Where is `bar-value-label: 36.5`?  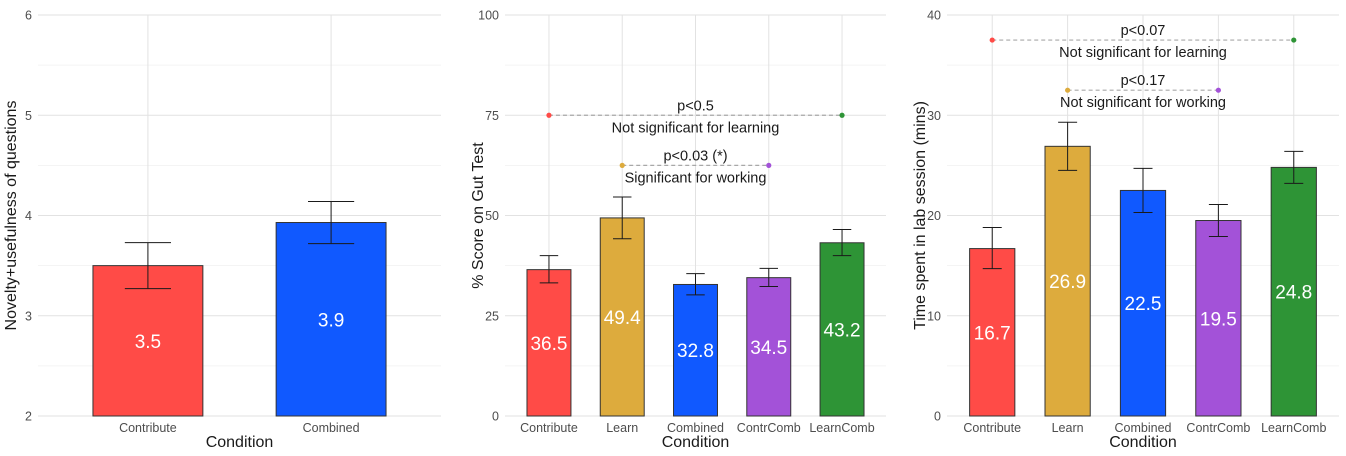
bar-value-label: 36.5 is located at coordinates (548, 344).